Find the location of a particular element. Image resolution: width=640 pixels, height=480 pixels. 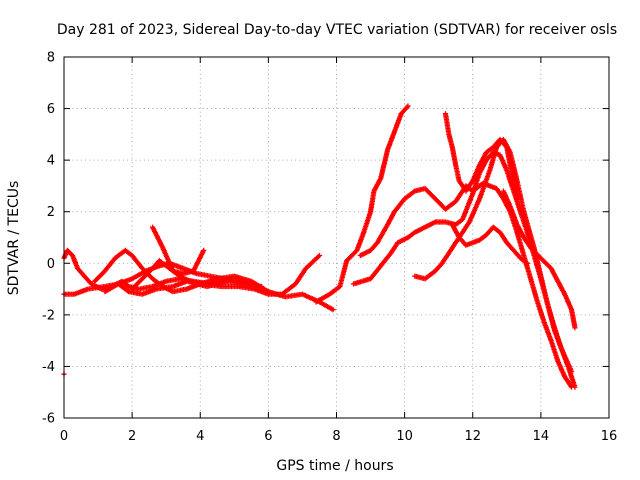

y-tick-label: 6 is located at coordinates (51, 109).